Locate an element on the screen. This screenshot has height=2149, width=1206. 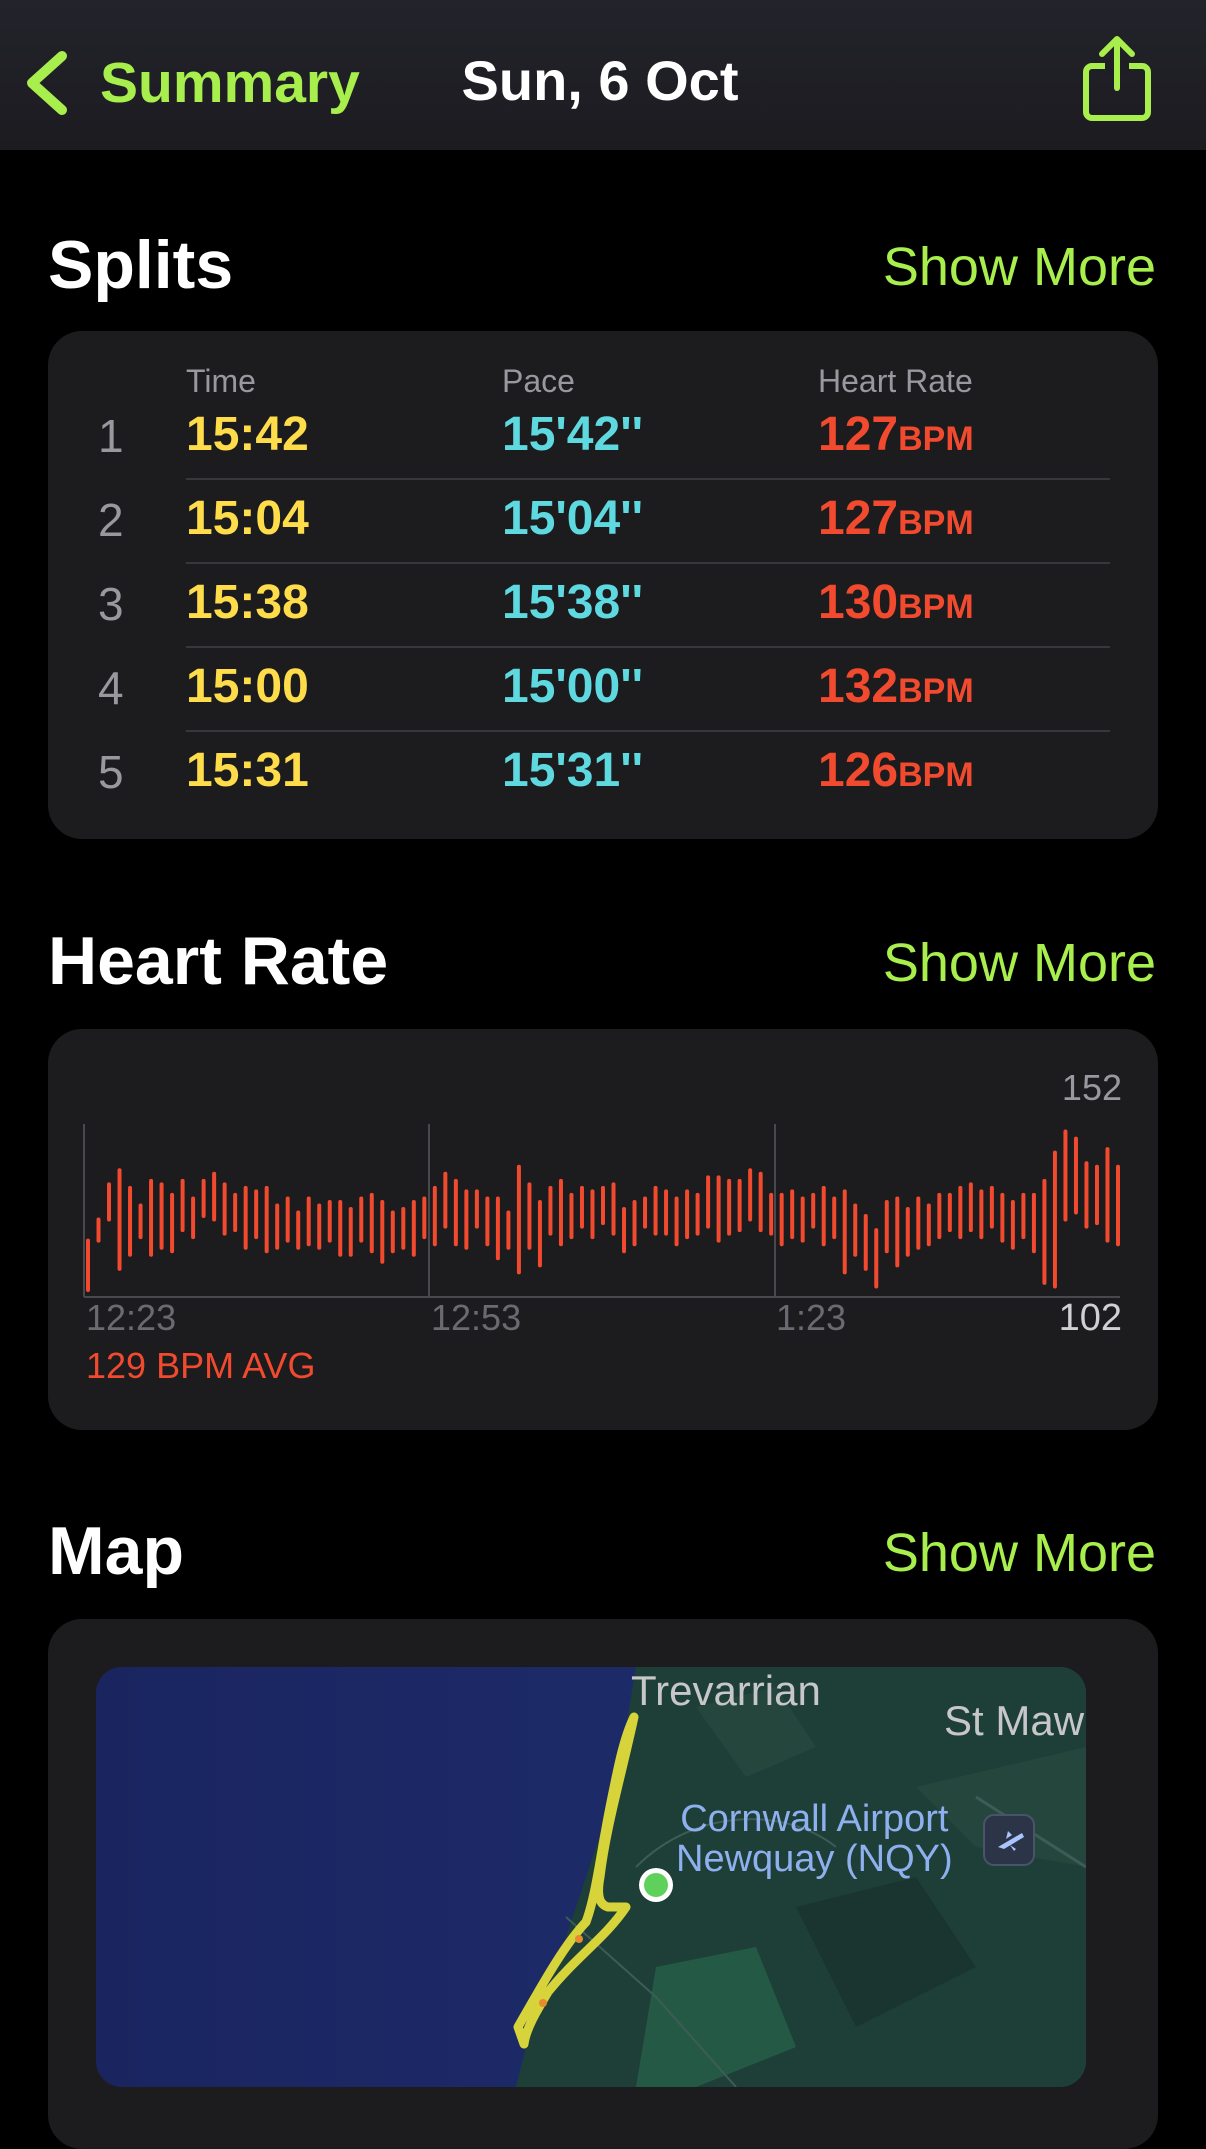
split-index: 4 is located at coordinates (111, 688).